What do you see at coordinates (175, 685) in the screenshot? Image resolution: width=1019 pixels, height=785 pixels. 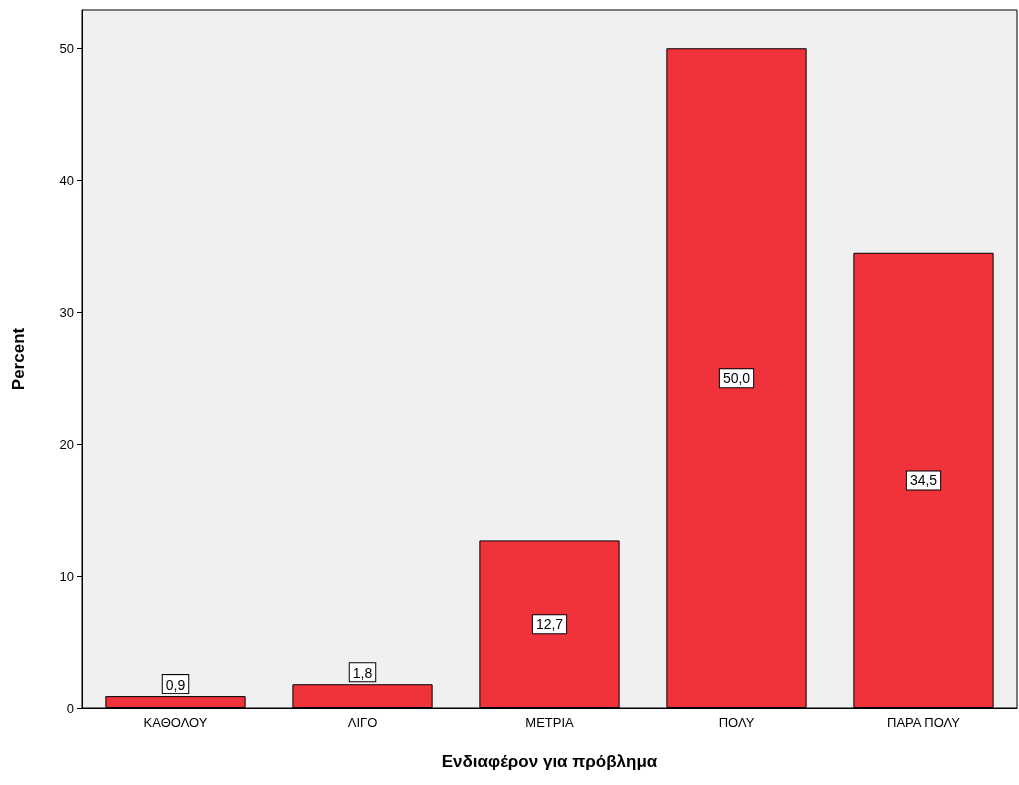 I see `data-label: 0,9` at bounding box center [175, 685].